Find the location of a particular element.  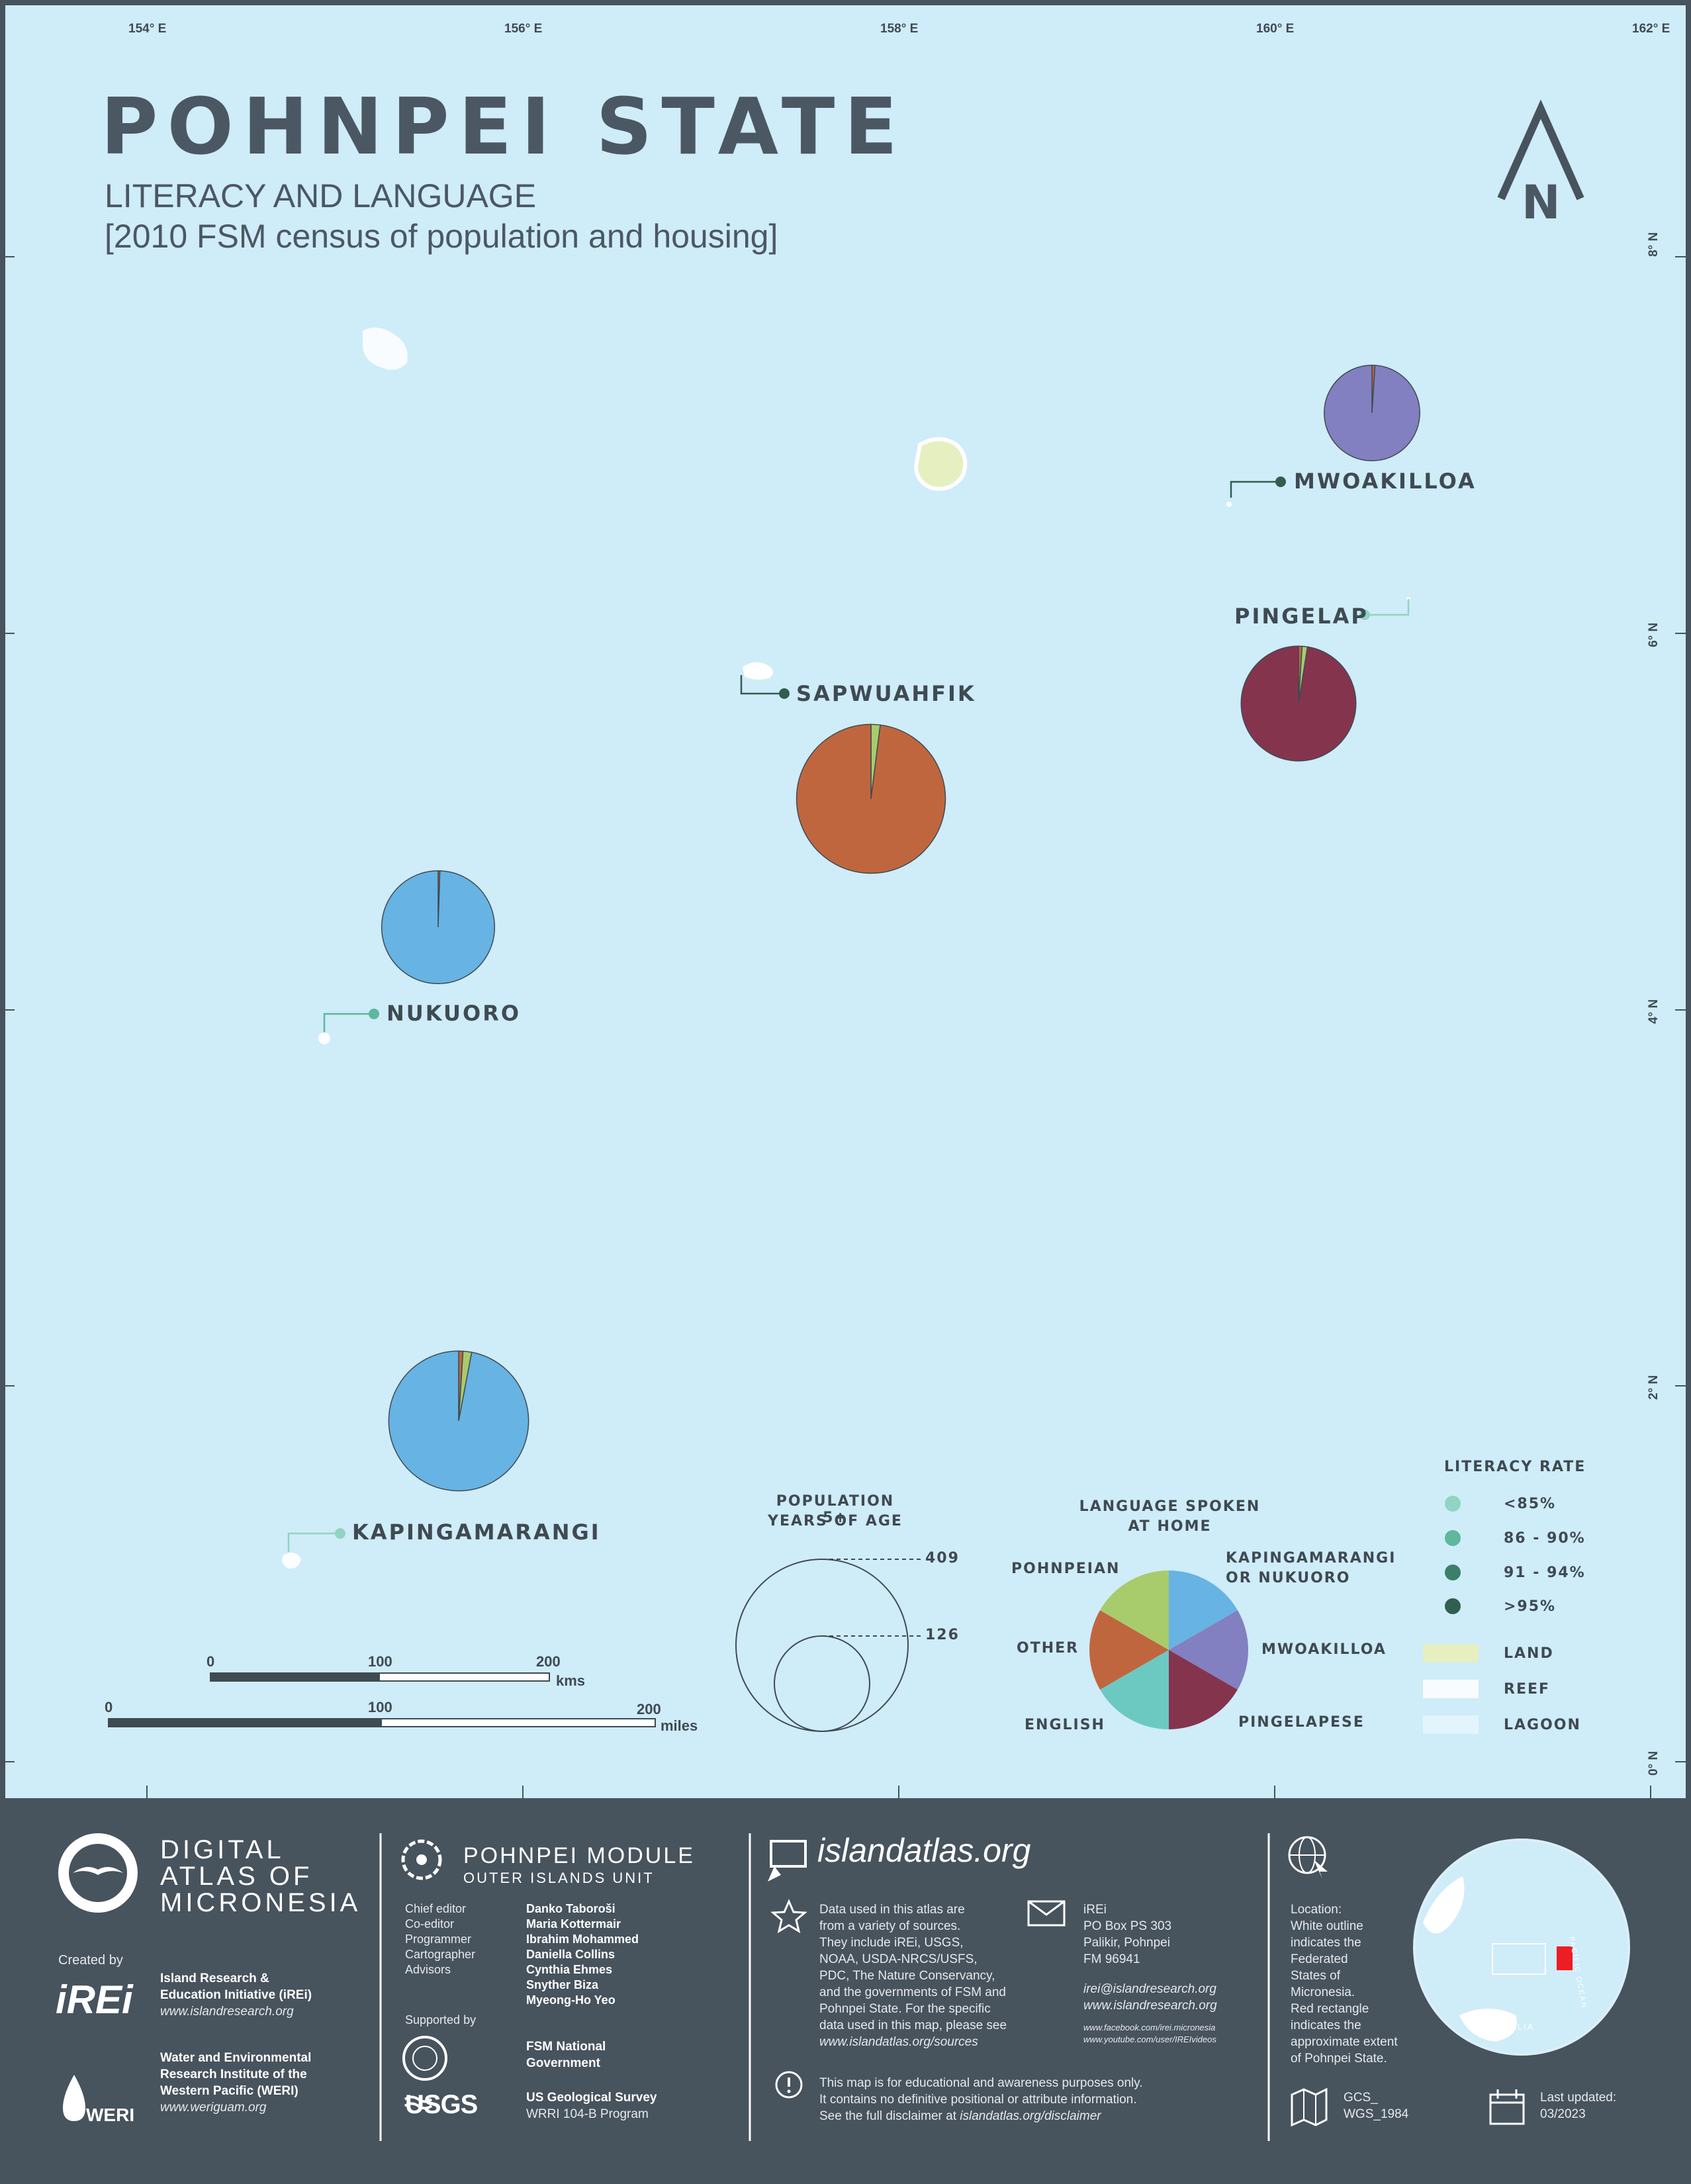

lat-label-8: 8° N is located at coordinates (1654, 245).